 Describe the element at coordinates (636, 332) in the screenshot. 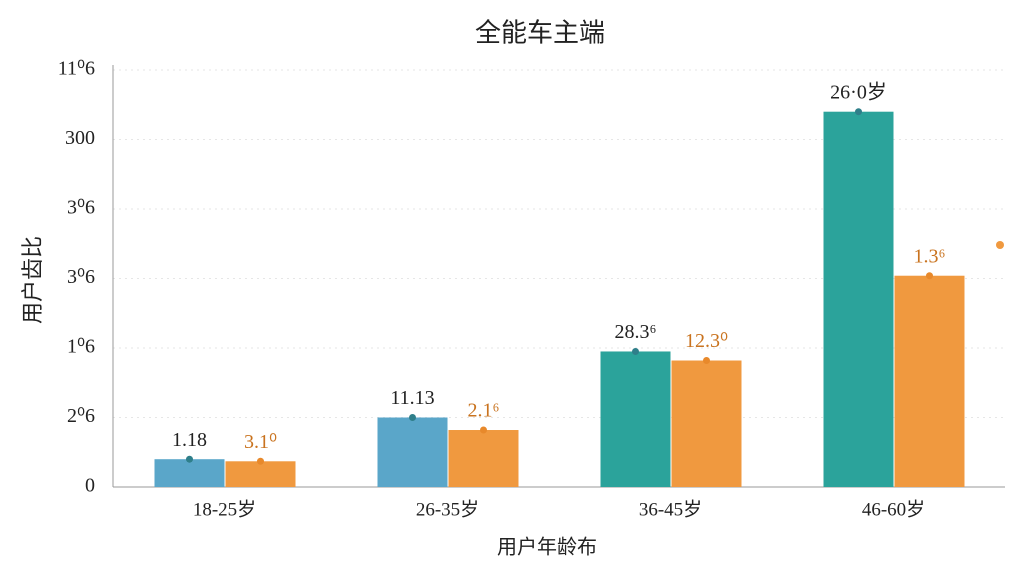

I see `bar-annotation: 28.3⁶` at that location.